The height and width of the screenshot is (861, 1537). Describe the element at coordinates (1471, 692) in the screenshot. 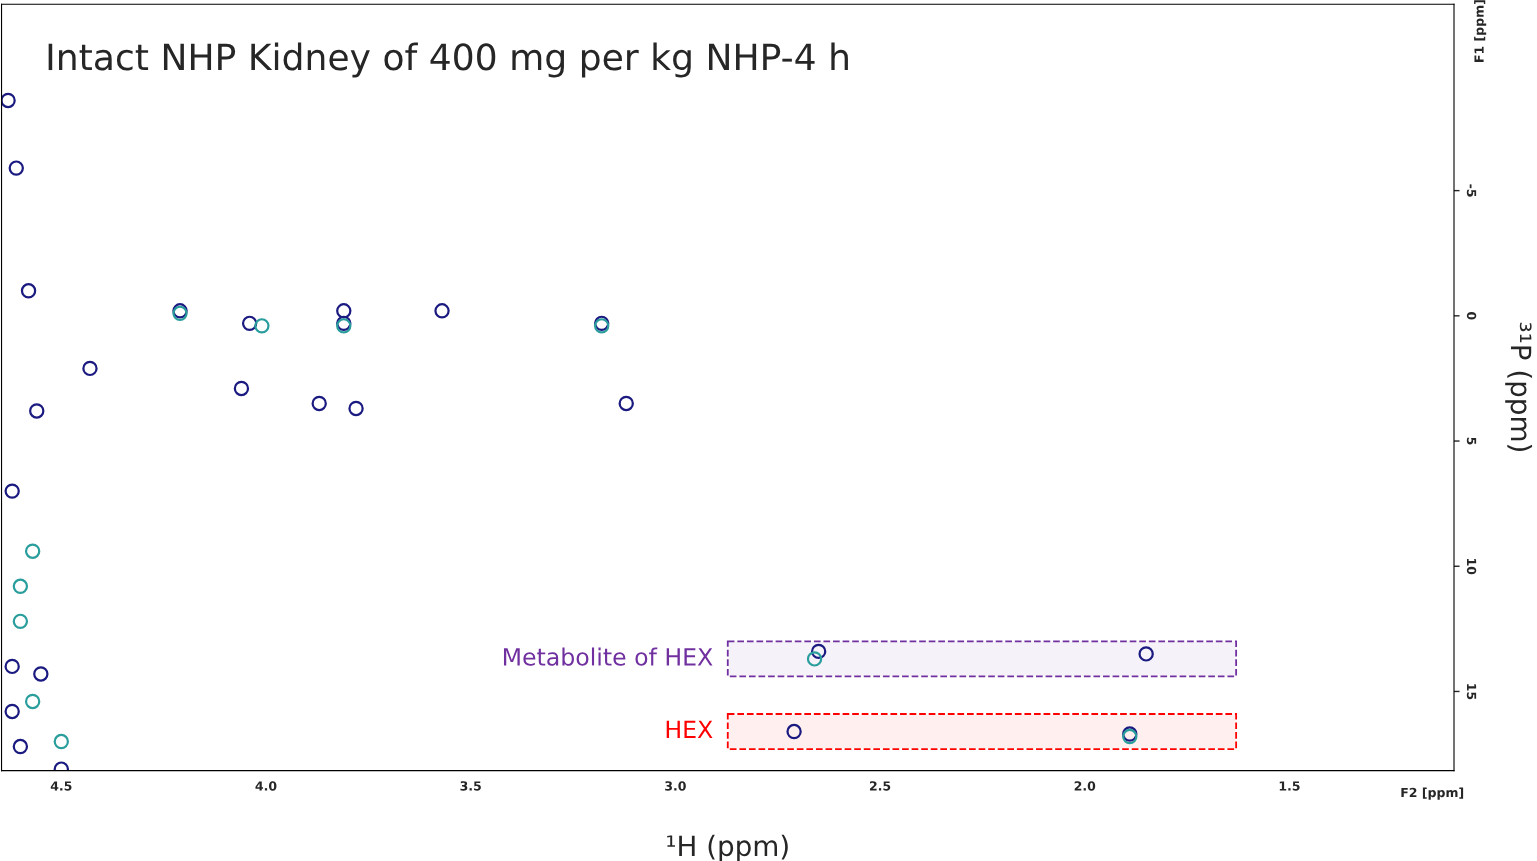

I see `y-tick-label: 15` at that location.